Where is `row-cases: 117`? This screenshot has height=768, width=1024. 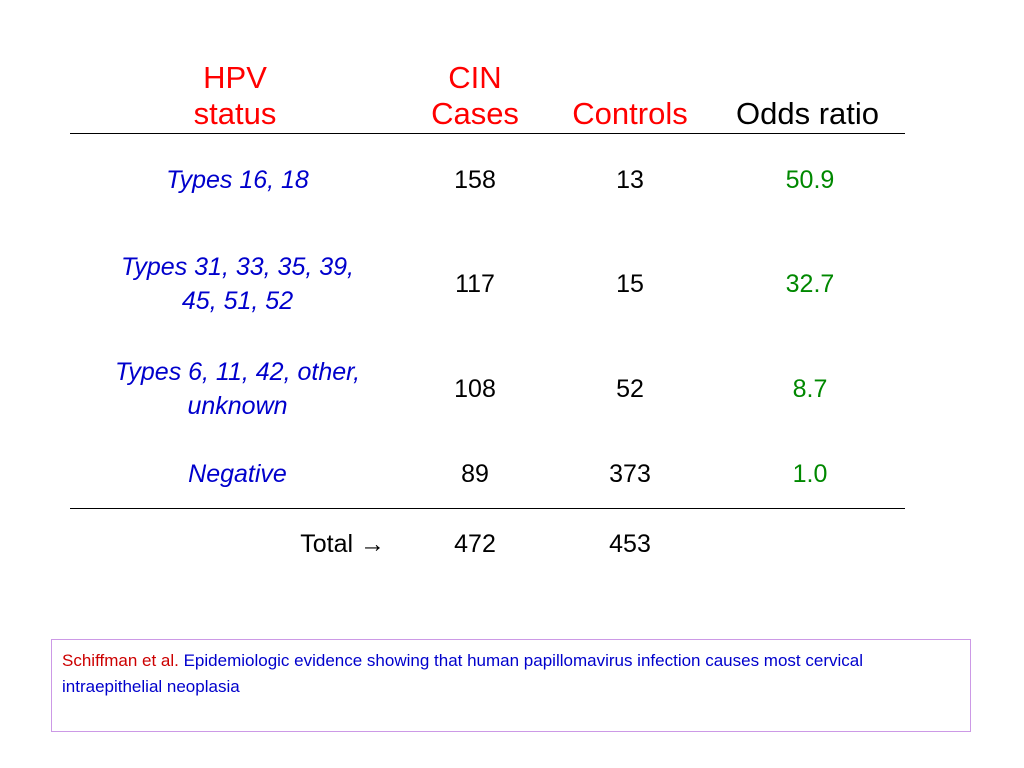
row-cases: 117 is located at coordinates (475, 284).